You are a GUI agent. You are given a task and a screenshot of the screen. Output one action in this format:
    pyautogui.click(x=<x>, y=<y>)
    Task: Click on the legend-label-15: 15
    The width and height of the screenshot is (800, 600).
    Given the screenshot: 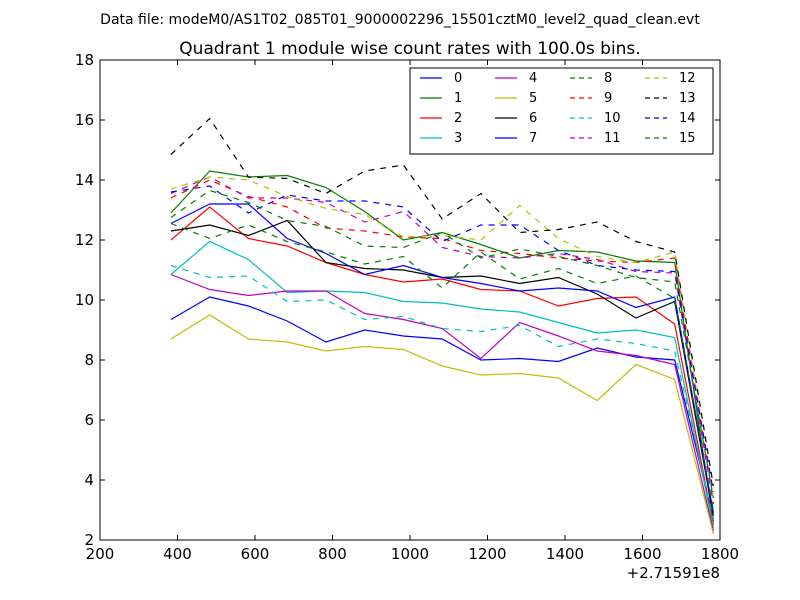 What is the action you would take?
    pyautogui.click(x=687, y=138)
    